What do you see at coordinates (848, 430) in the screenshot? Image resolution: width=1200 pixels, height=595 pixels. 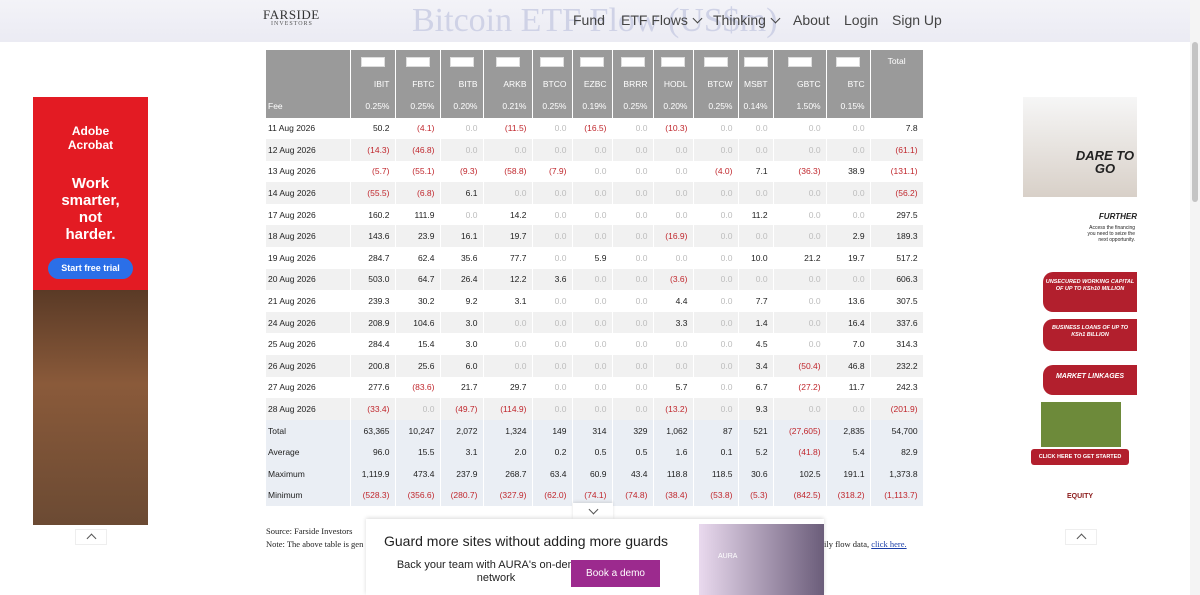 I see `flow-cell: 2,835` at bounding box center [848, 430].